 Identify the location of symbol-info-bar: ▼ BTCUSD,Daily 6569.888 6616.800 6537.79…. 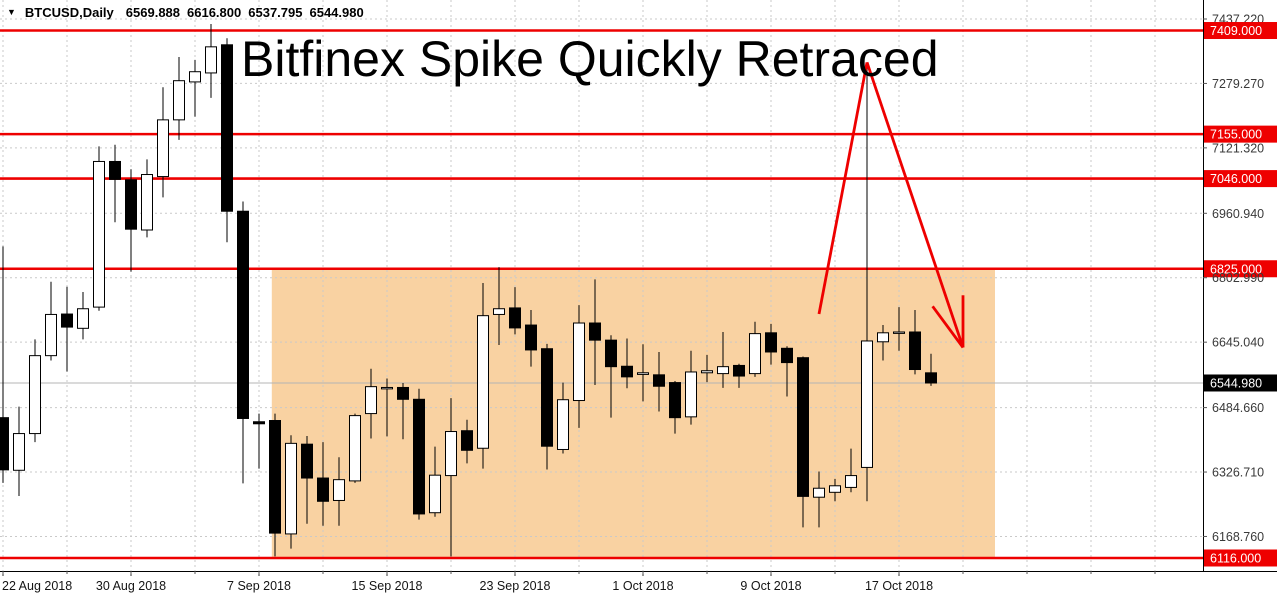
(189, 12).